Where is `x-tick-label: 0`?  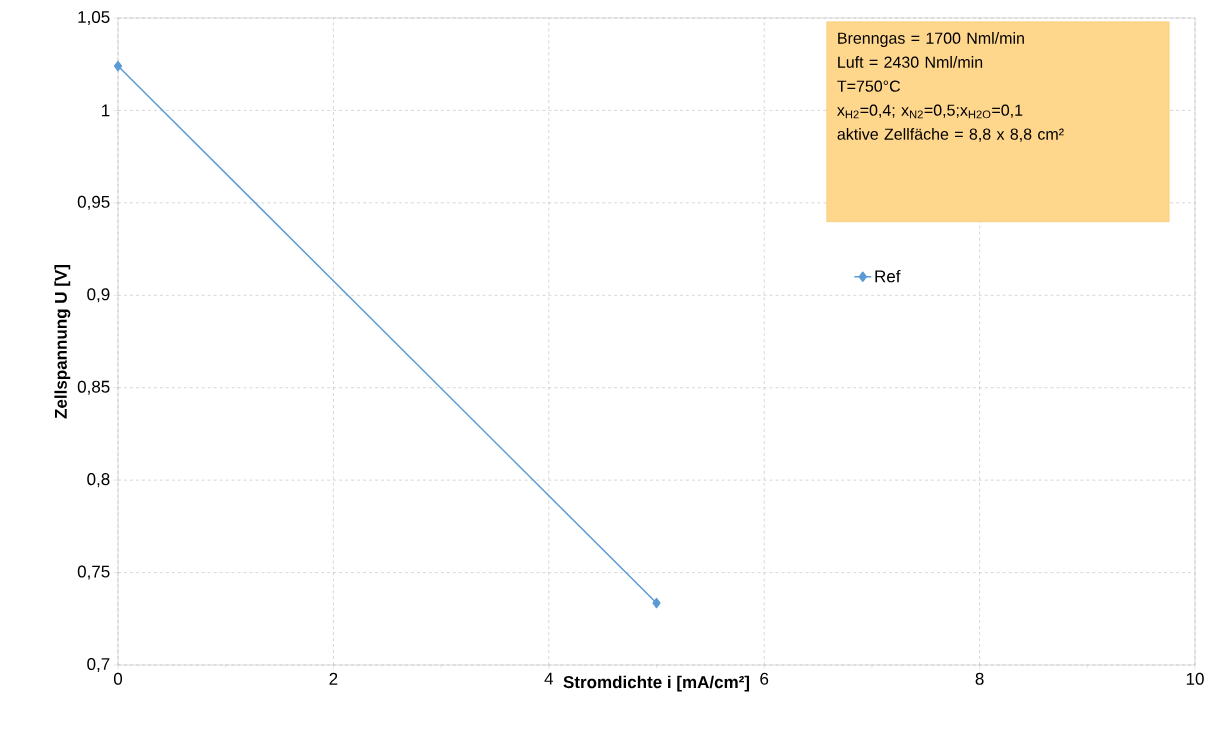
x-tick-label: 0 is located at coordinates (118, 678).